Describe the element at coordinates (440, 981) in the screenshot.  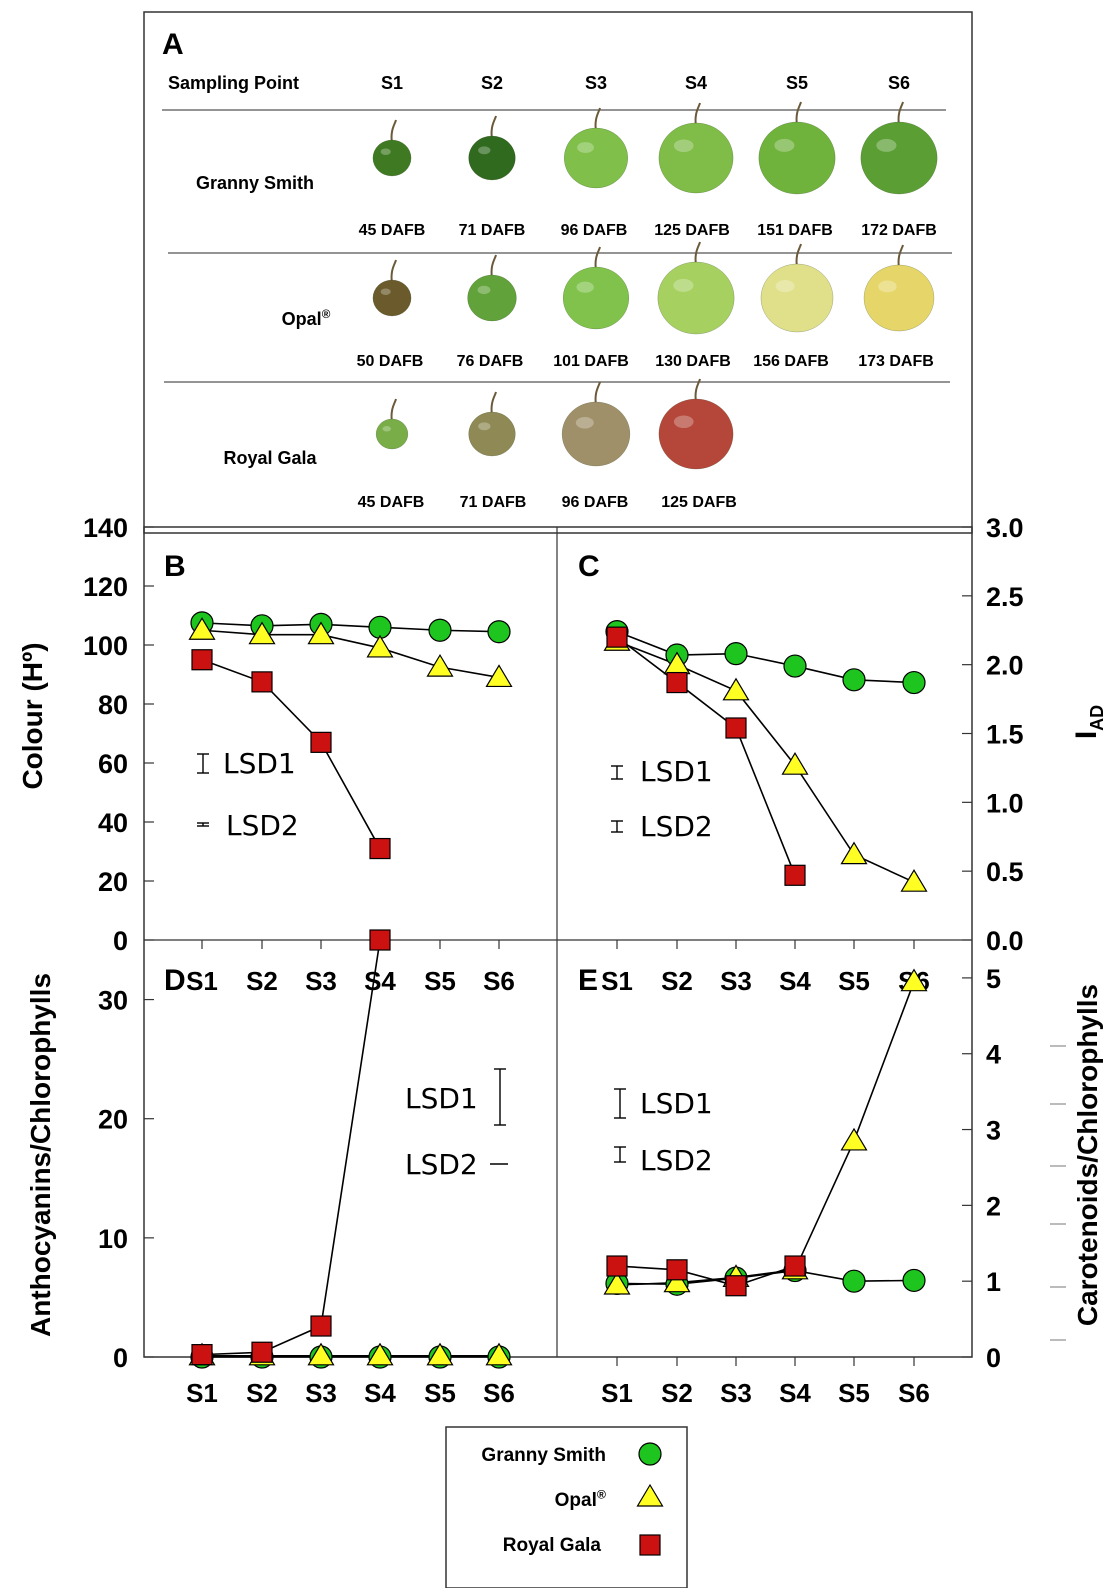
I see `x-tick-label-b-5: S5` at that location.